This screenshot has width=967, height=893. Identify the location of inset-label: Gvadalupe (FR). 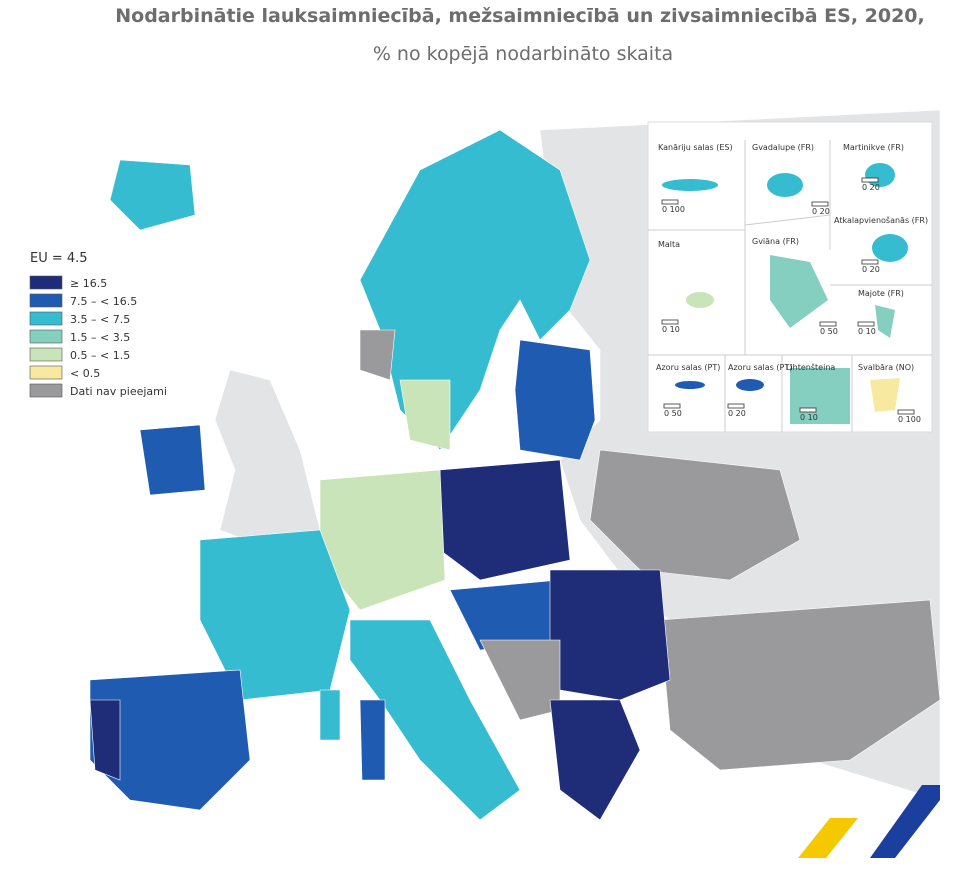
(783, 147).